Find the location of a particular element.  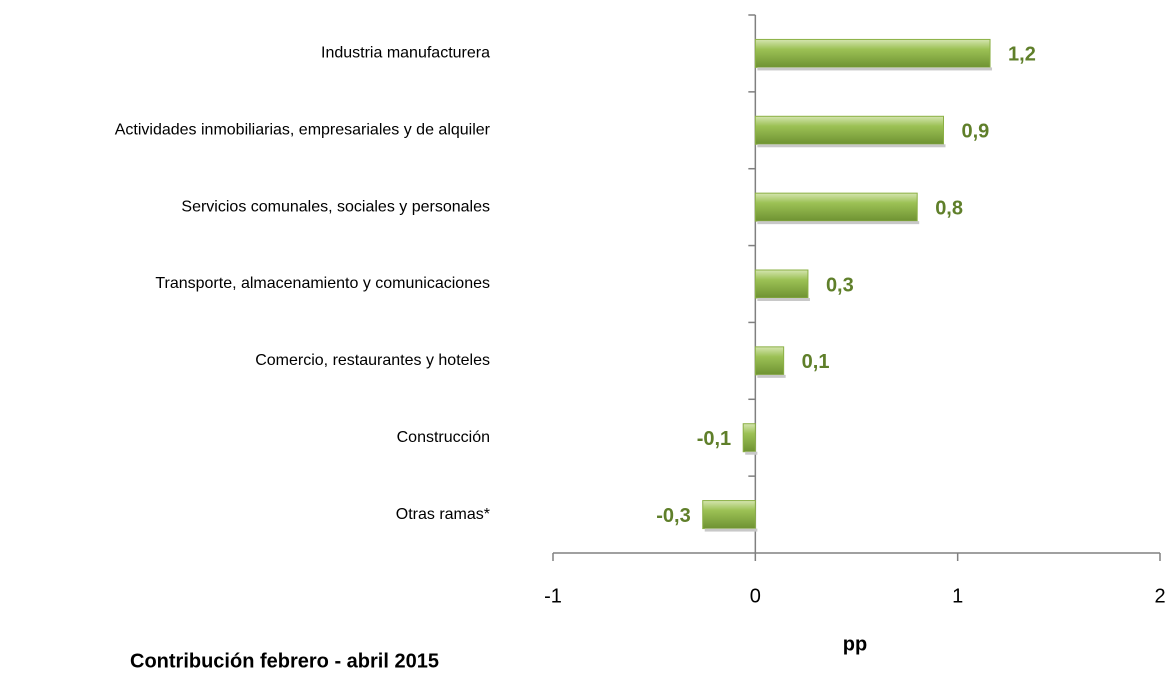

category-label: Otras ramas* is located at coordinates (443, 514).